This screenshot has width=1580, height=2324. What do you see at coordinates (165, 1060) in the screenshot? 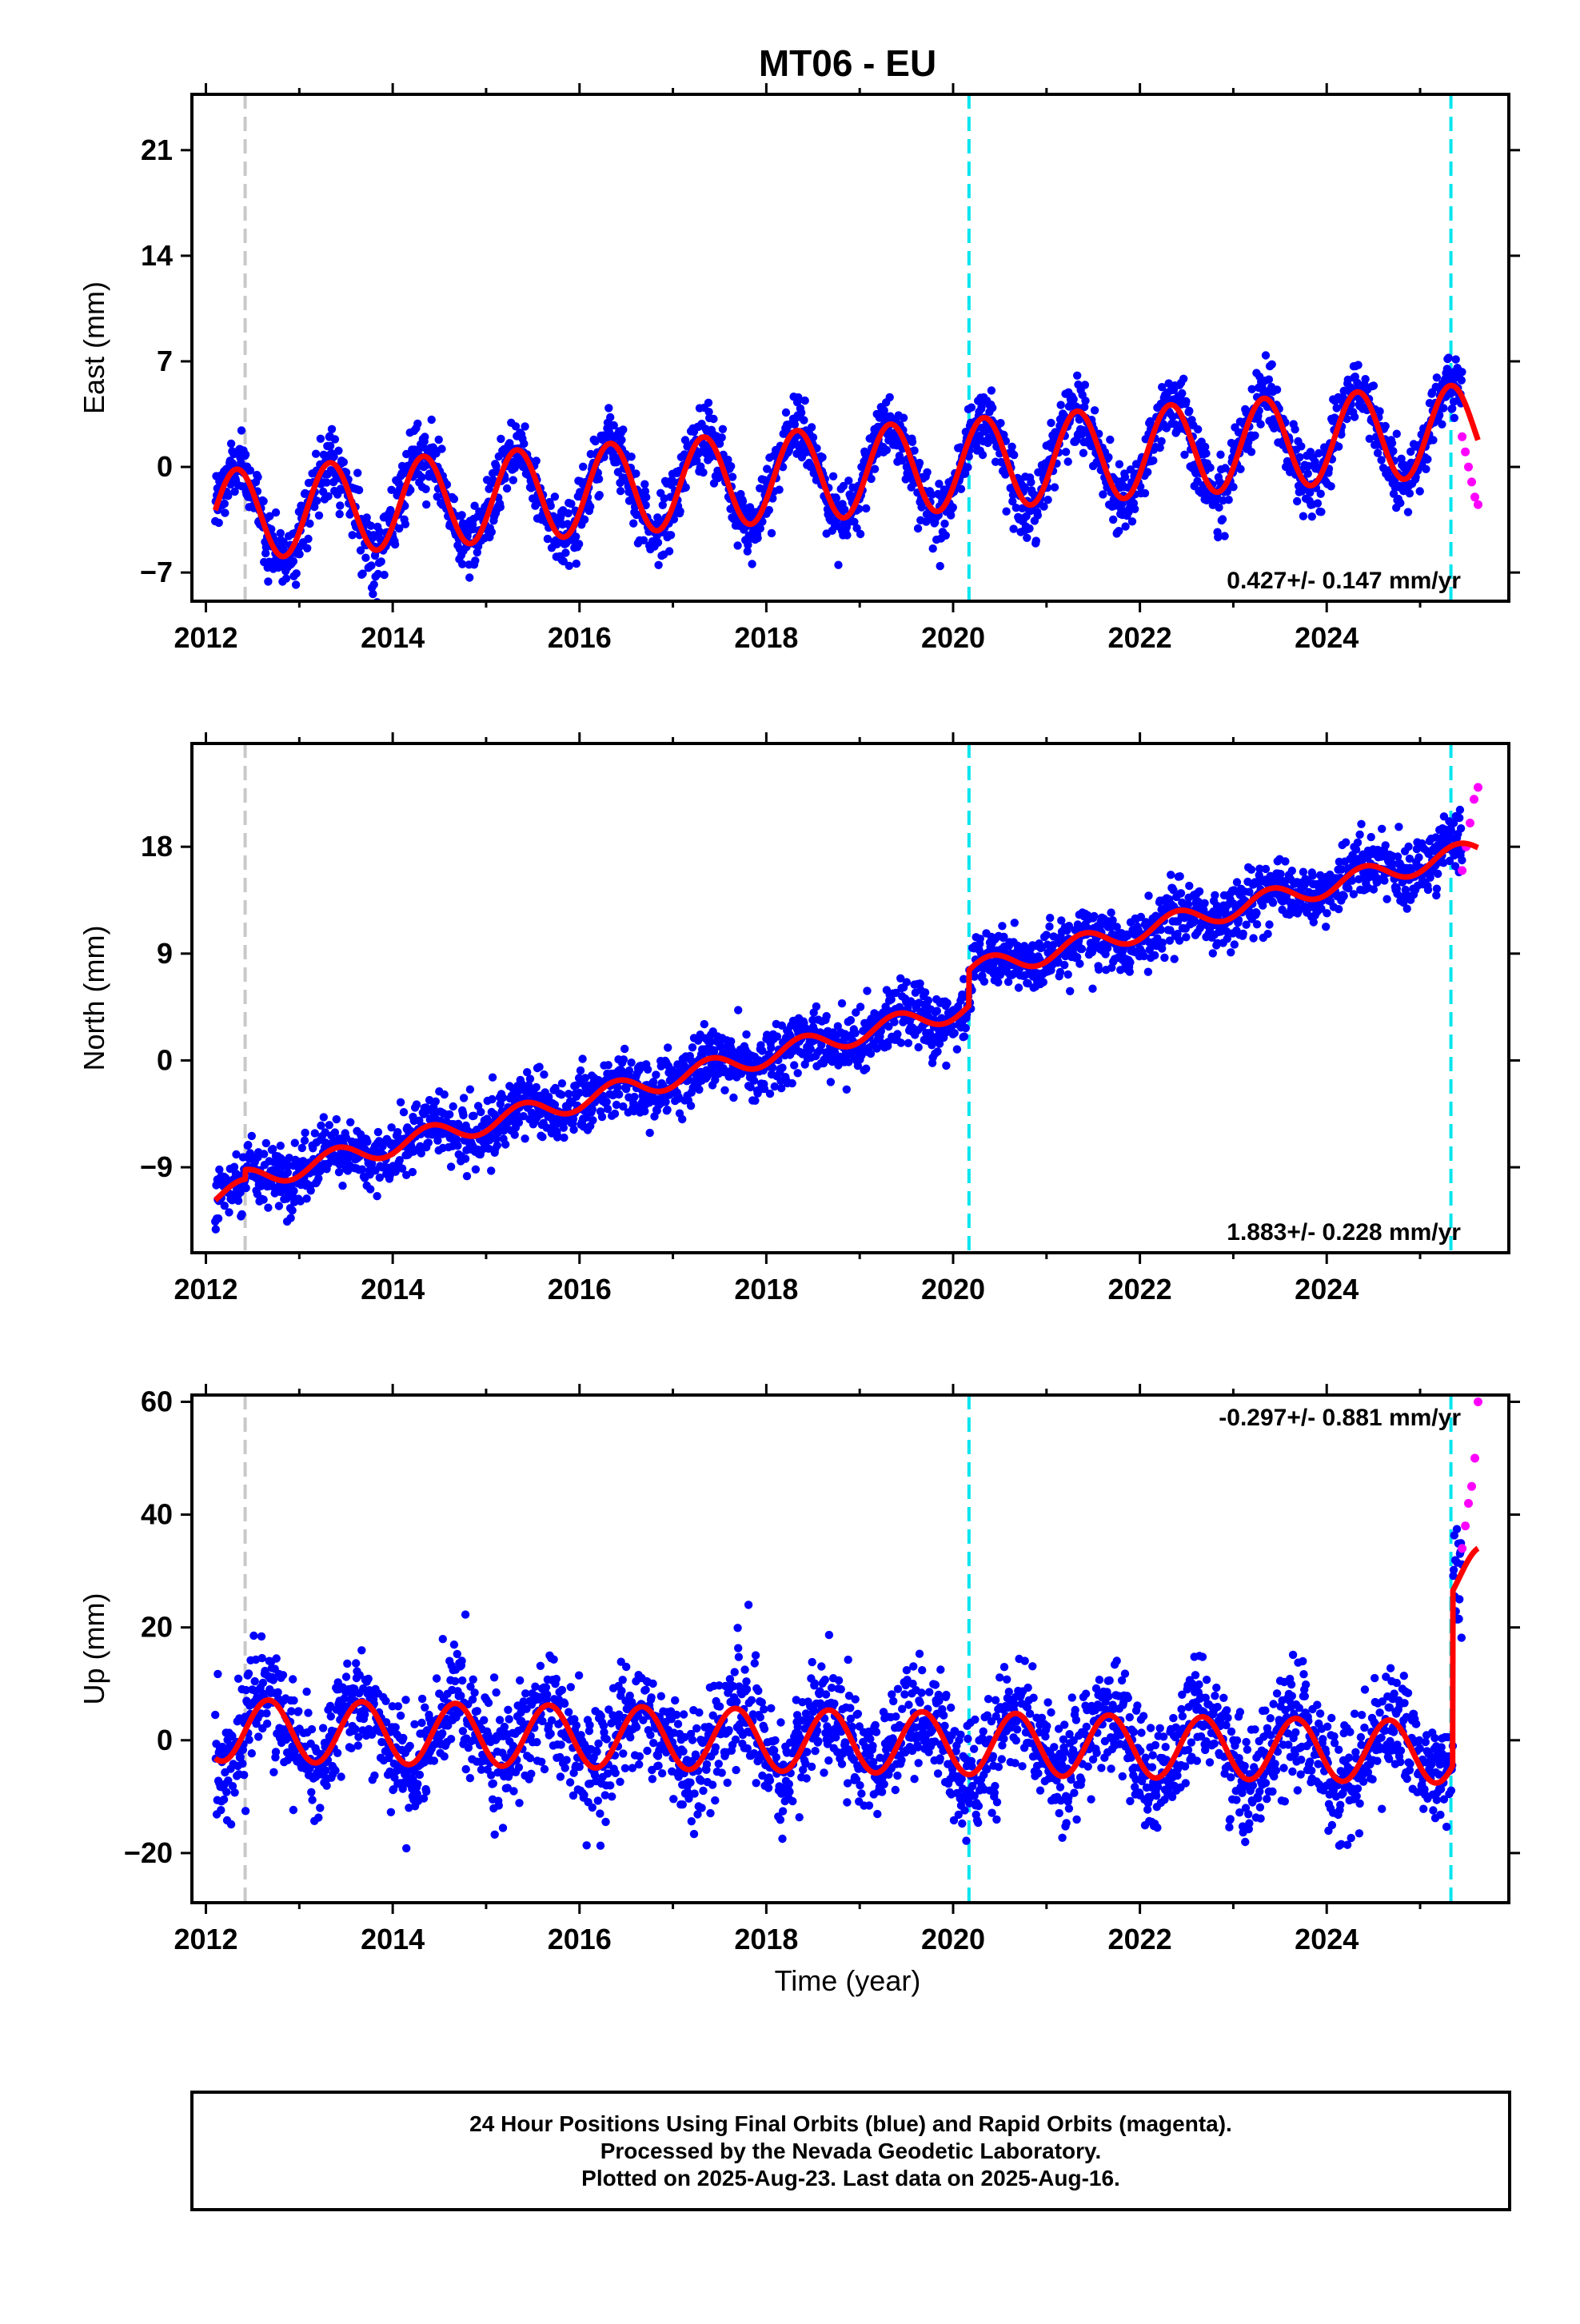
I see `y-tick-label: 0` at bounding box center [165, 1060].